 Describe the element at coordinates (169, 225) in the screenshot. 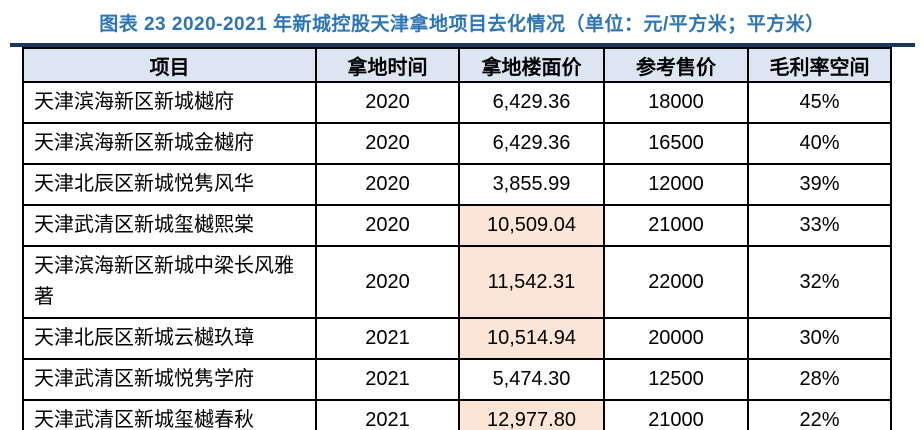

I see `cell-project: 天津武清区新城玺樾熙棠` at that location.